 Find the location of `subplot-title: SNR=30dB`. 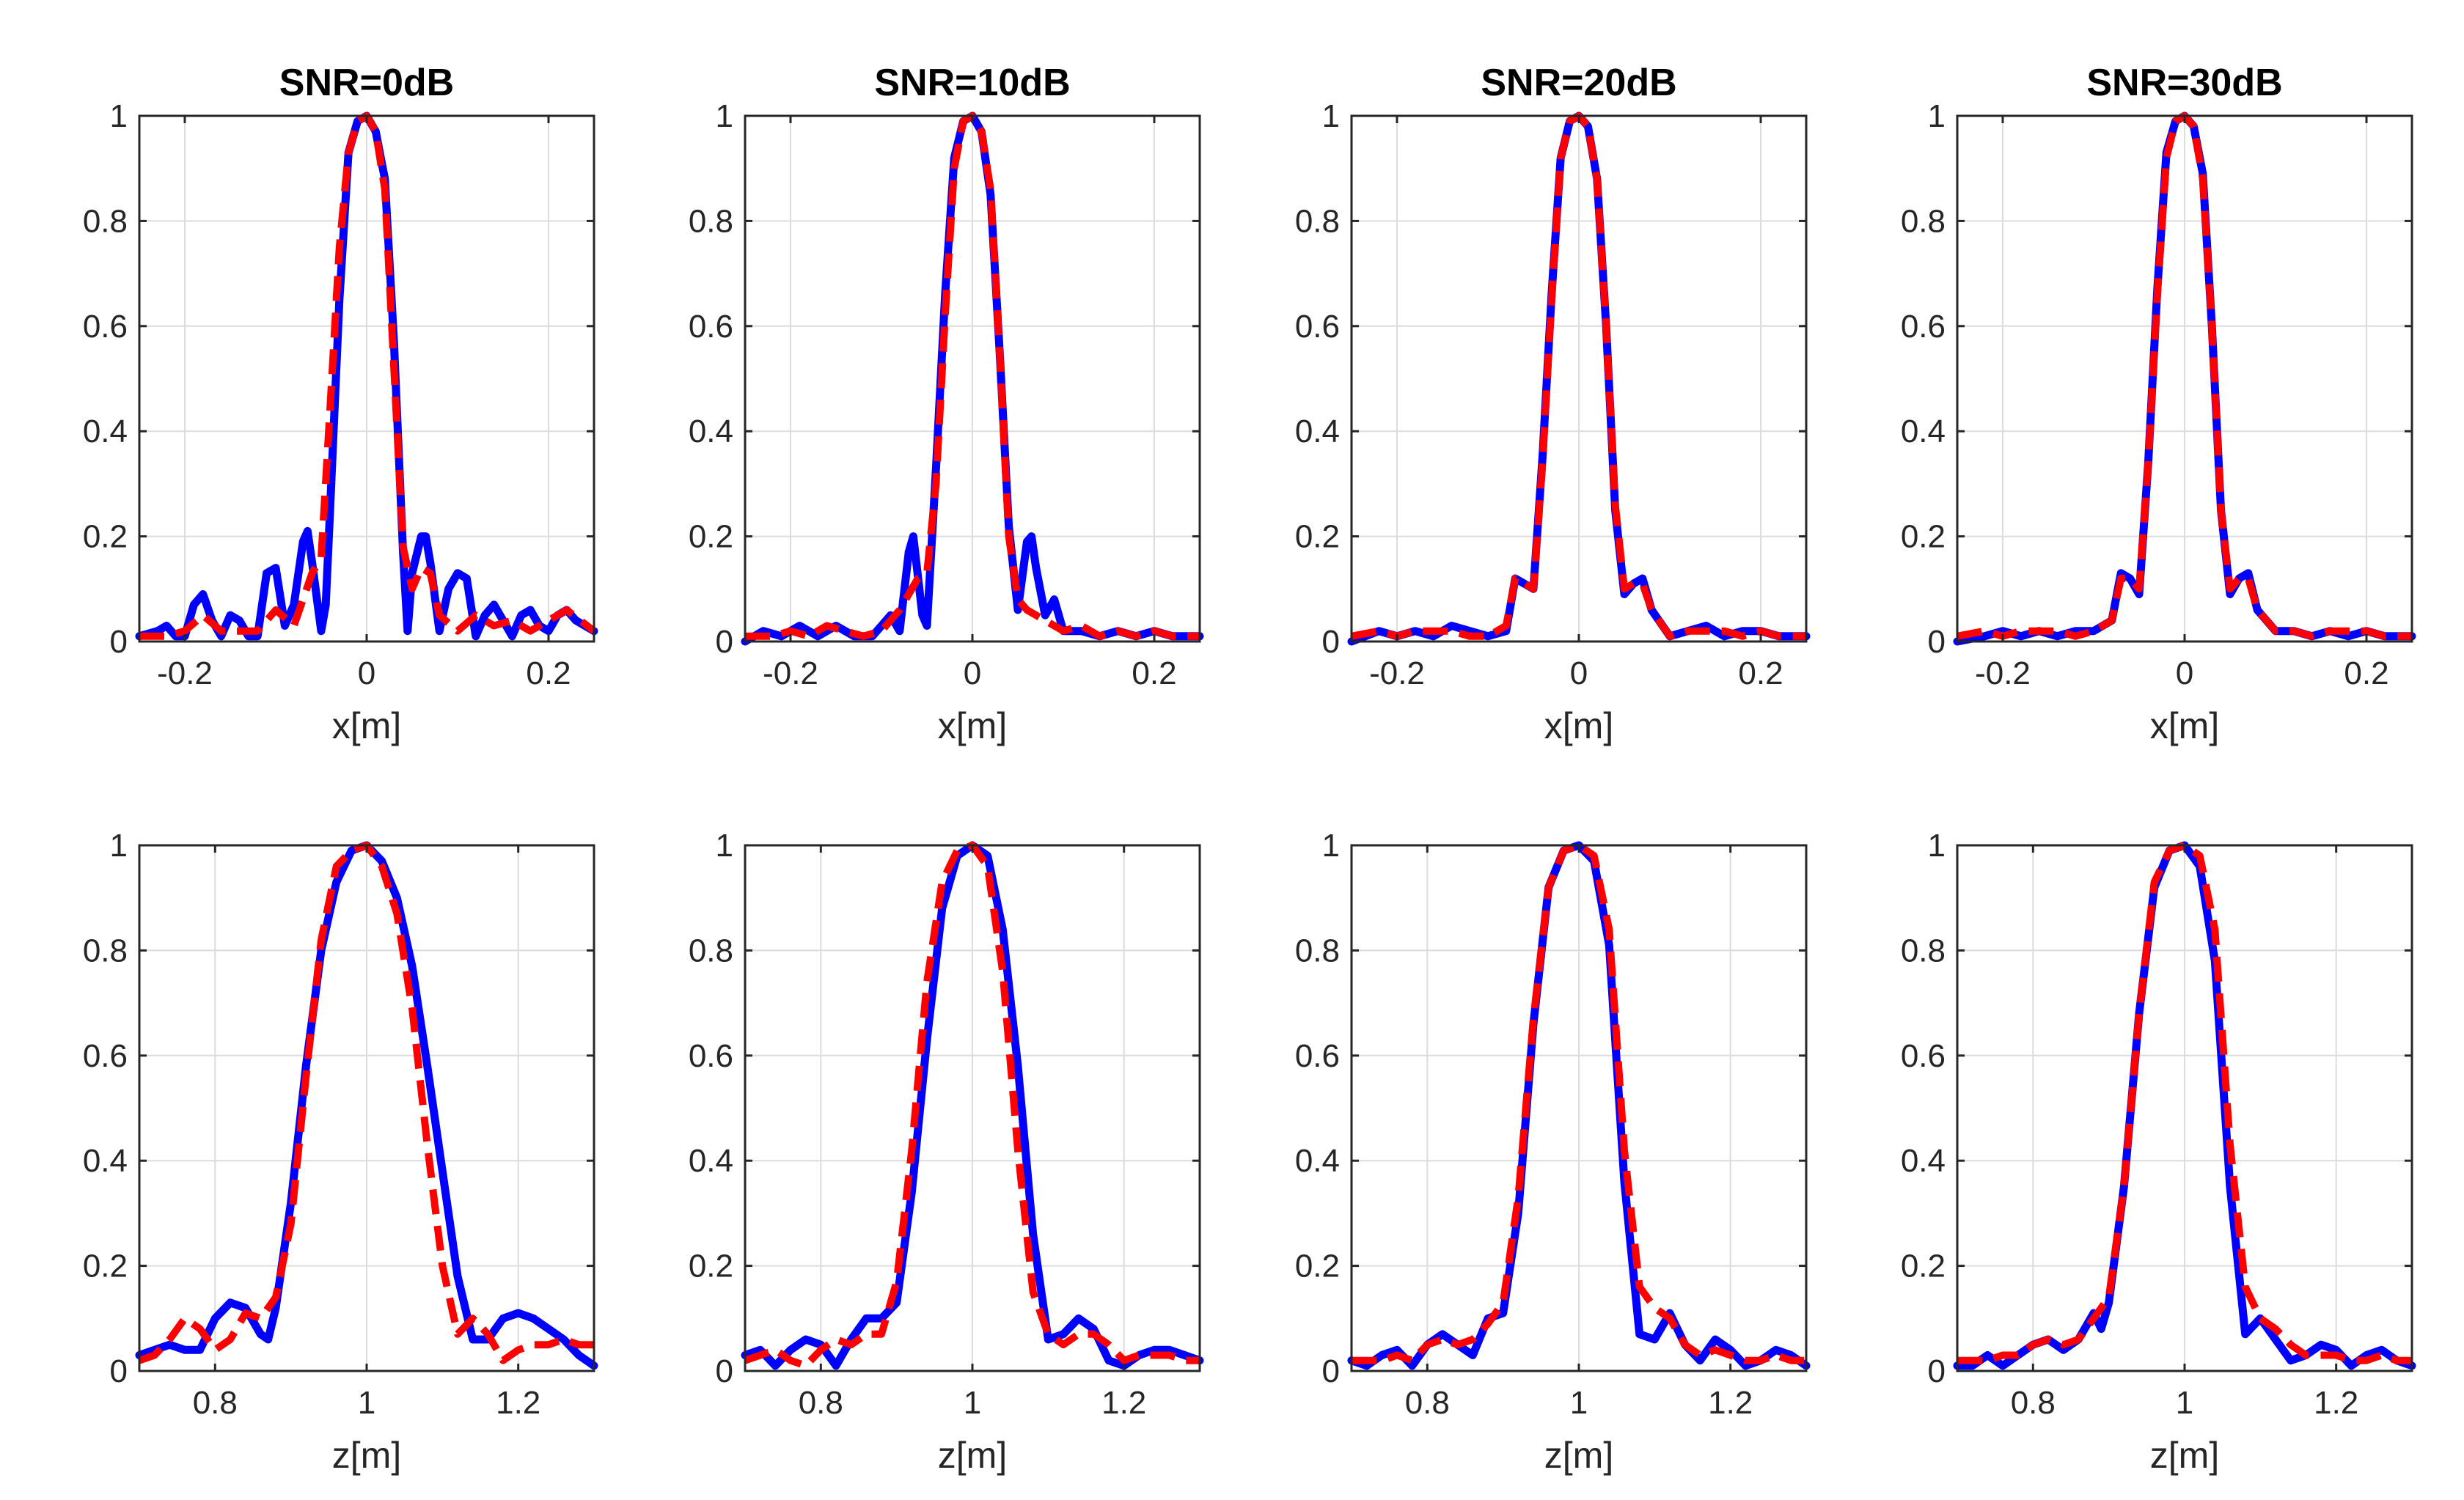

subplot-title: SNR=30dB is located at coordinates (2184, 83).